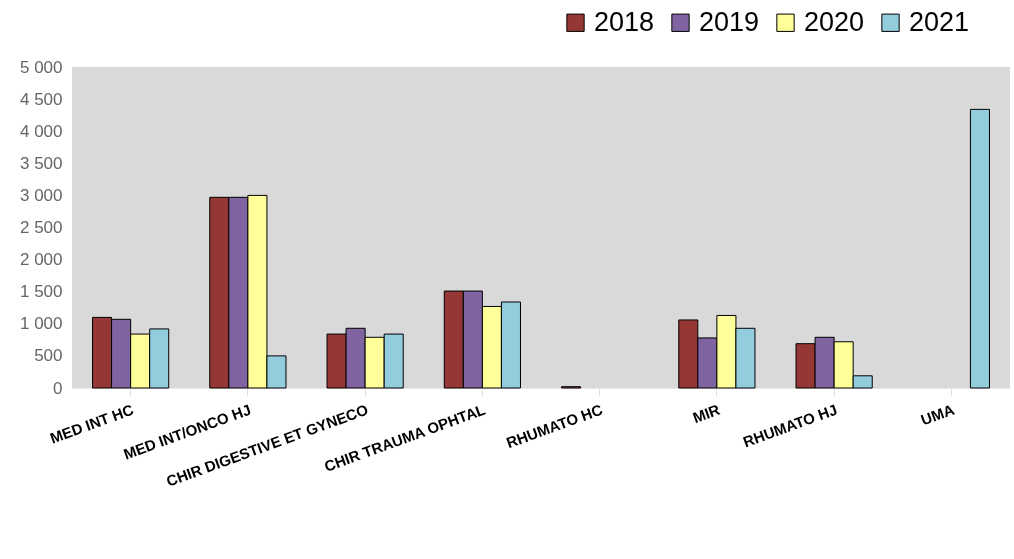 The height and width of the screenshot is (559, 1014). What do you see at coordinates (41, 195) in the screenshot?
I see `y-tick-label: 3 000` at bounding box center [41, 195].